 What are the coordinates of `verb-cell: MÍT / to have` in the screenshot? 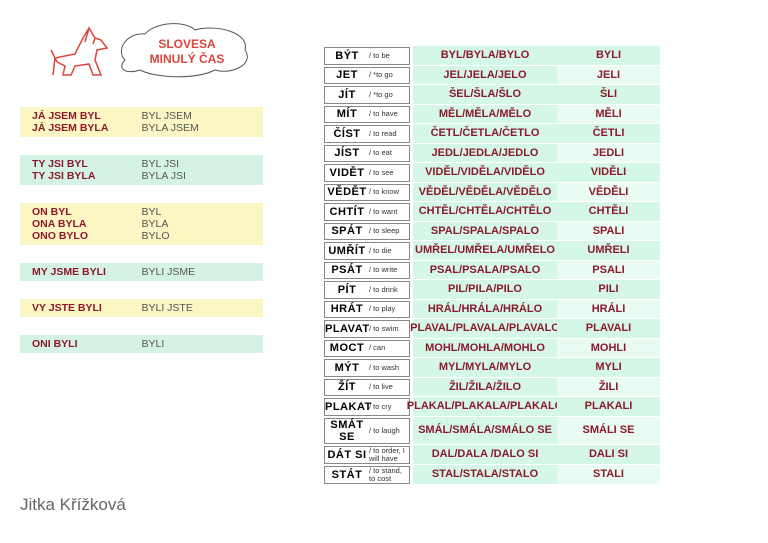 It's located at (367, 114).